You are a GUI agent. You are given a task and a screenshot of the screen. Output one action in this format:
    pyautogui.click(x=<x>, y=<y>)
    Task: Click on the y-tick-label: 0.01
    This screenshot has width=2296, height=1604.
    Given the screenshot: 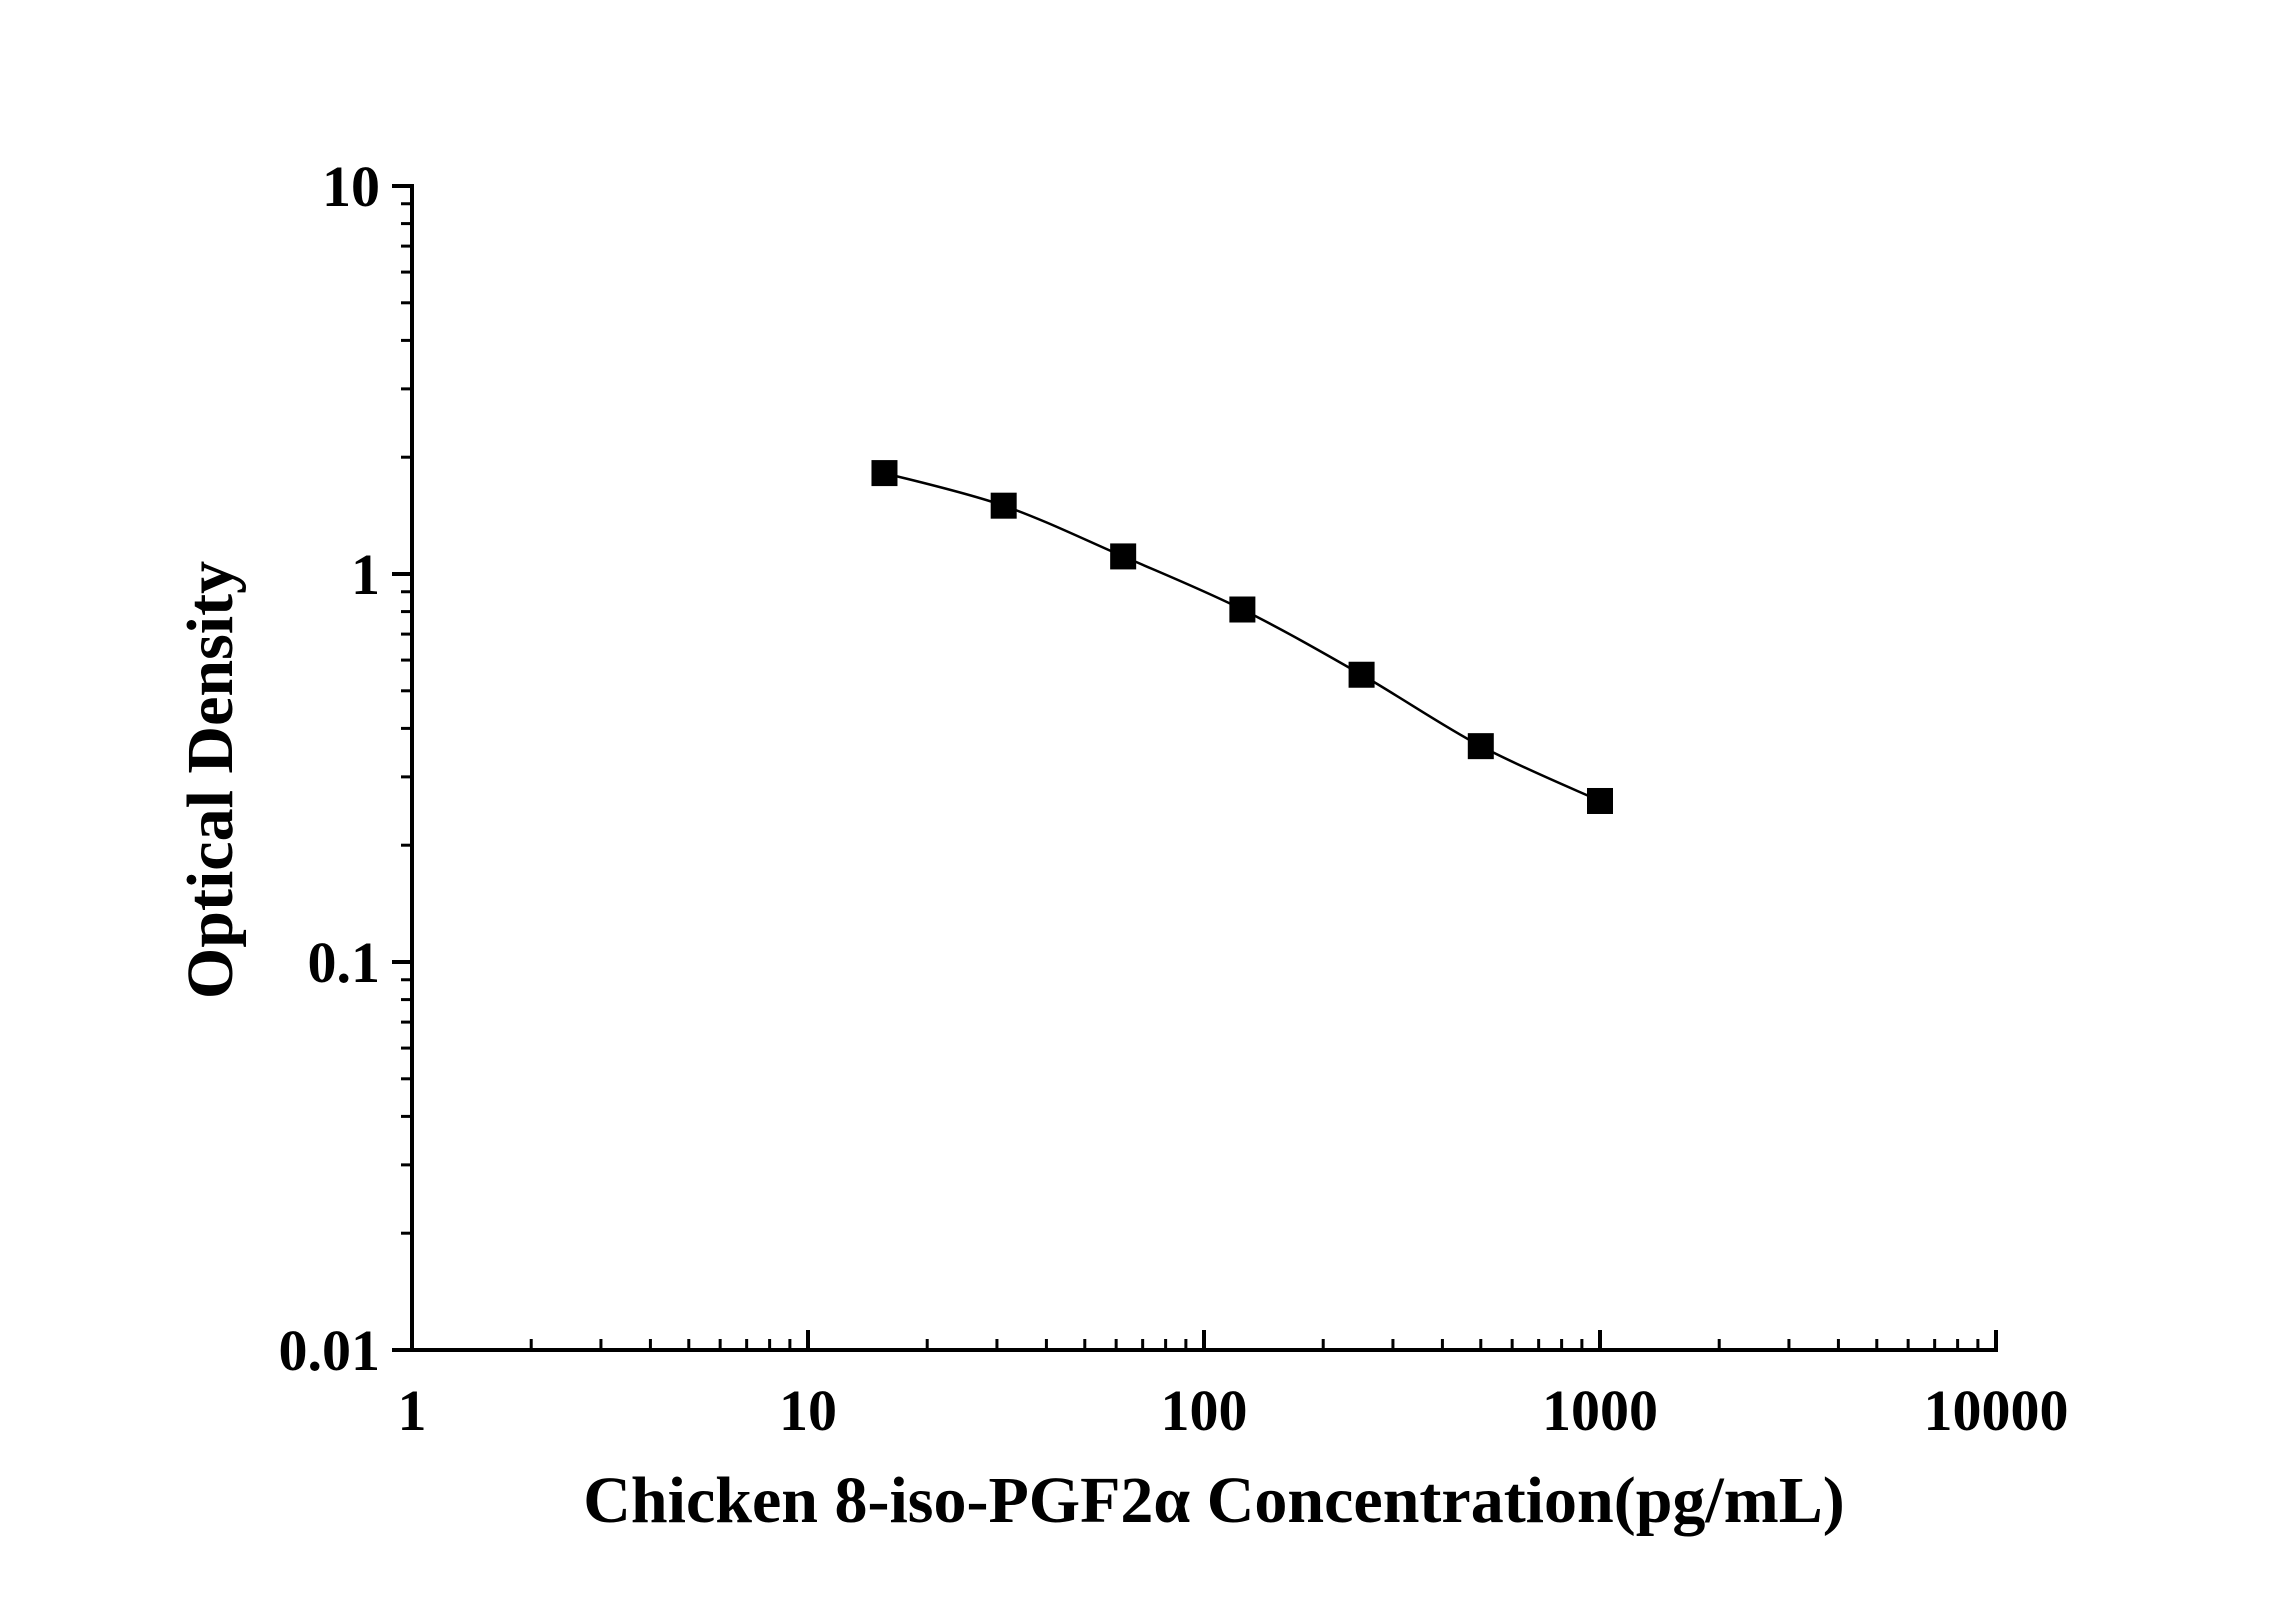 What is the action you would take?
    pyautogui.click(x=330, y=1350)
    